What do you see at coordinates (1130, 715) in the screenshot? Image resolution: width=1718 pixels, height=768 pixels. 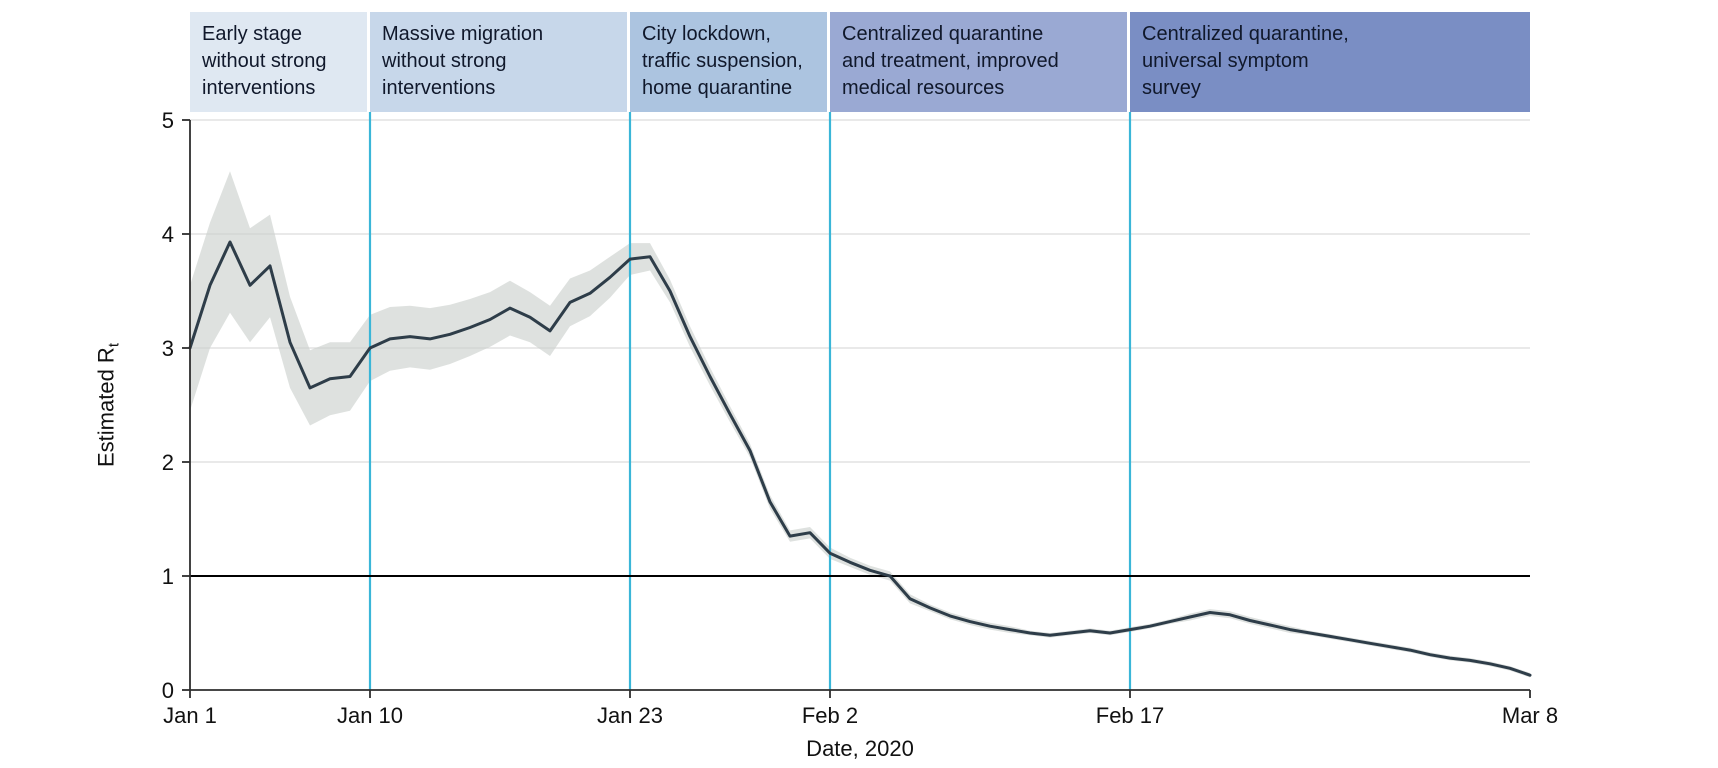 I see `x-tick-label: Feb 17` at bounding box center [1130, 715].